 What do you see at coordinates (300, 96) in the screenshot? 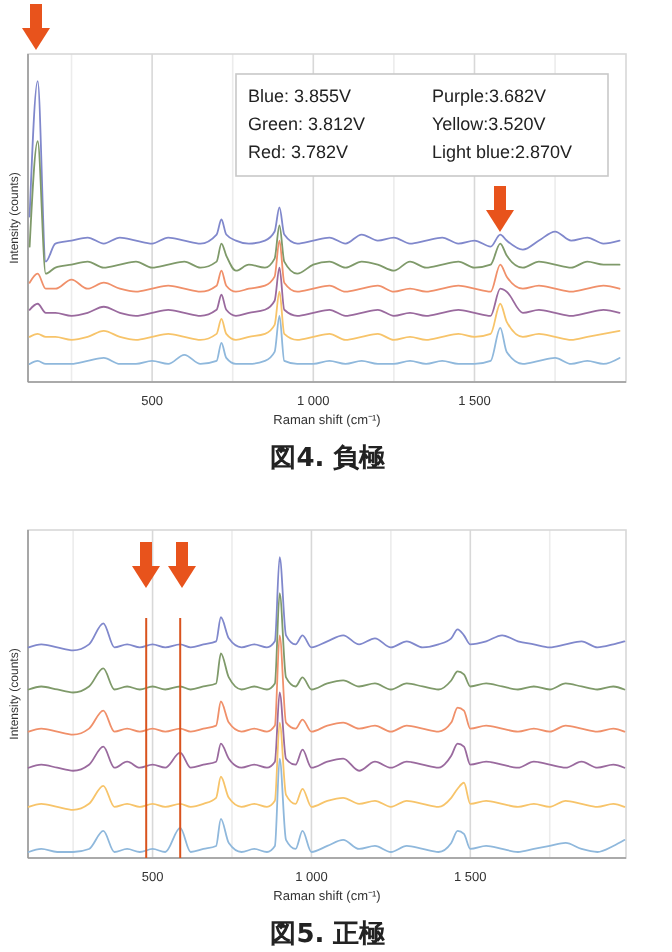
I see `annotation: Blue: 3.855V` at bounding box center [300, 96].